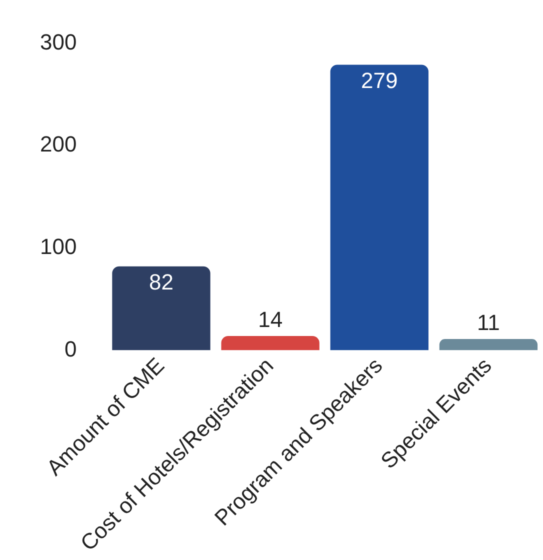 This screenshot has width=543, height=560. What do you see at coordinates (379, 80) in the screenshot?
I see `data-label: 279` at bounding box center [379, 80].